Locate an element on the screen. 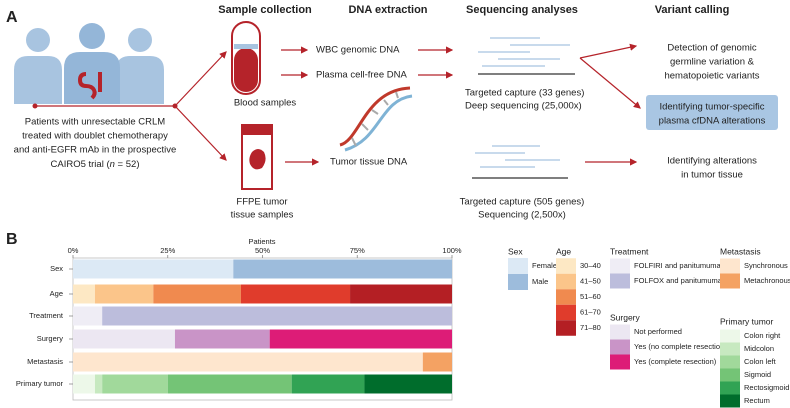  text-part: CAIRO5 trial ( is located at coordinates (81, 164).